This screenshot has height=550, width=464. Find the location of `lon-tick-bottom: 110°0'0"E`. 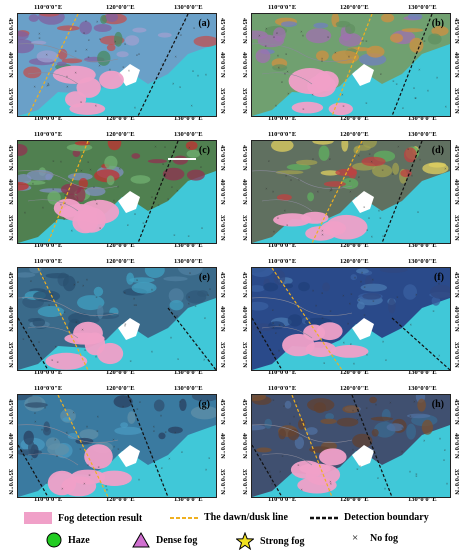

lon-tick-bottom: 110°0'0"E is located at coordinates (282, 118).